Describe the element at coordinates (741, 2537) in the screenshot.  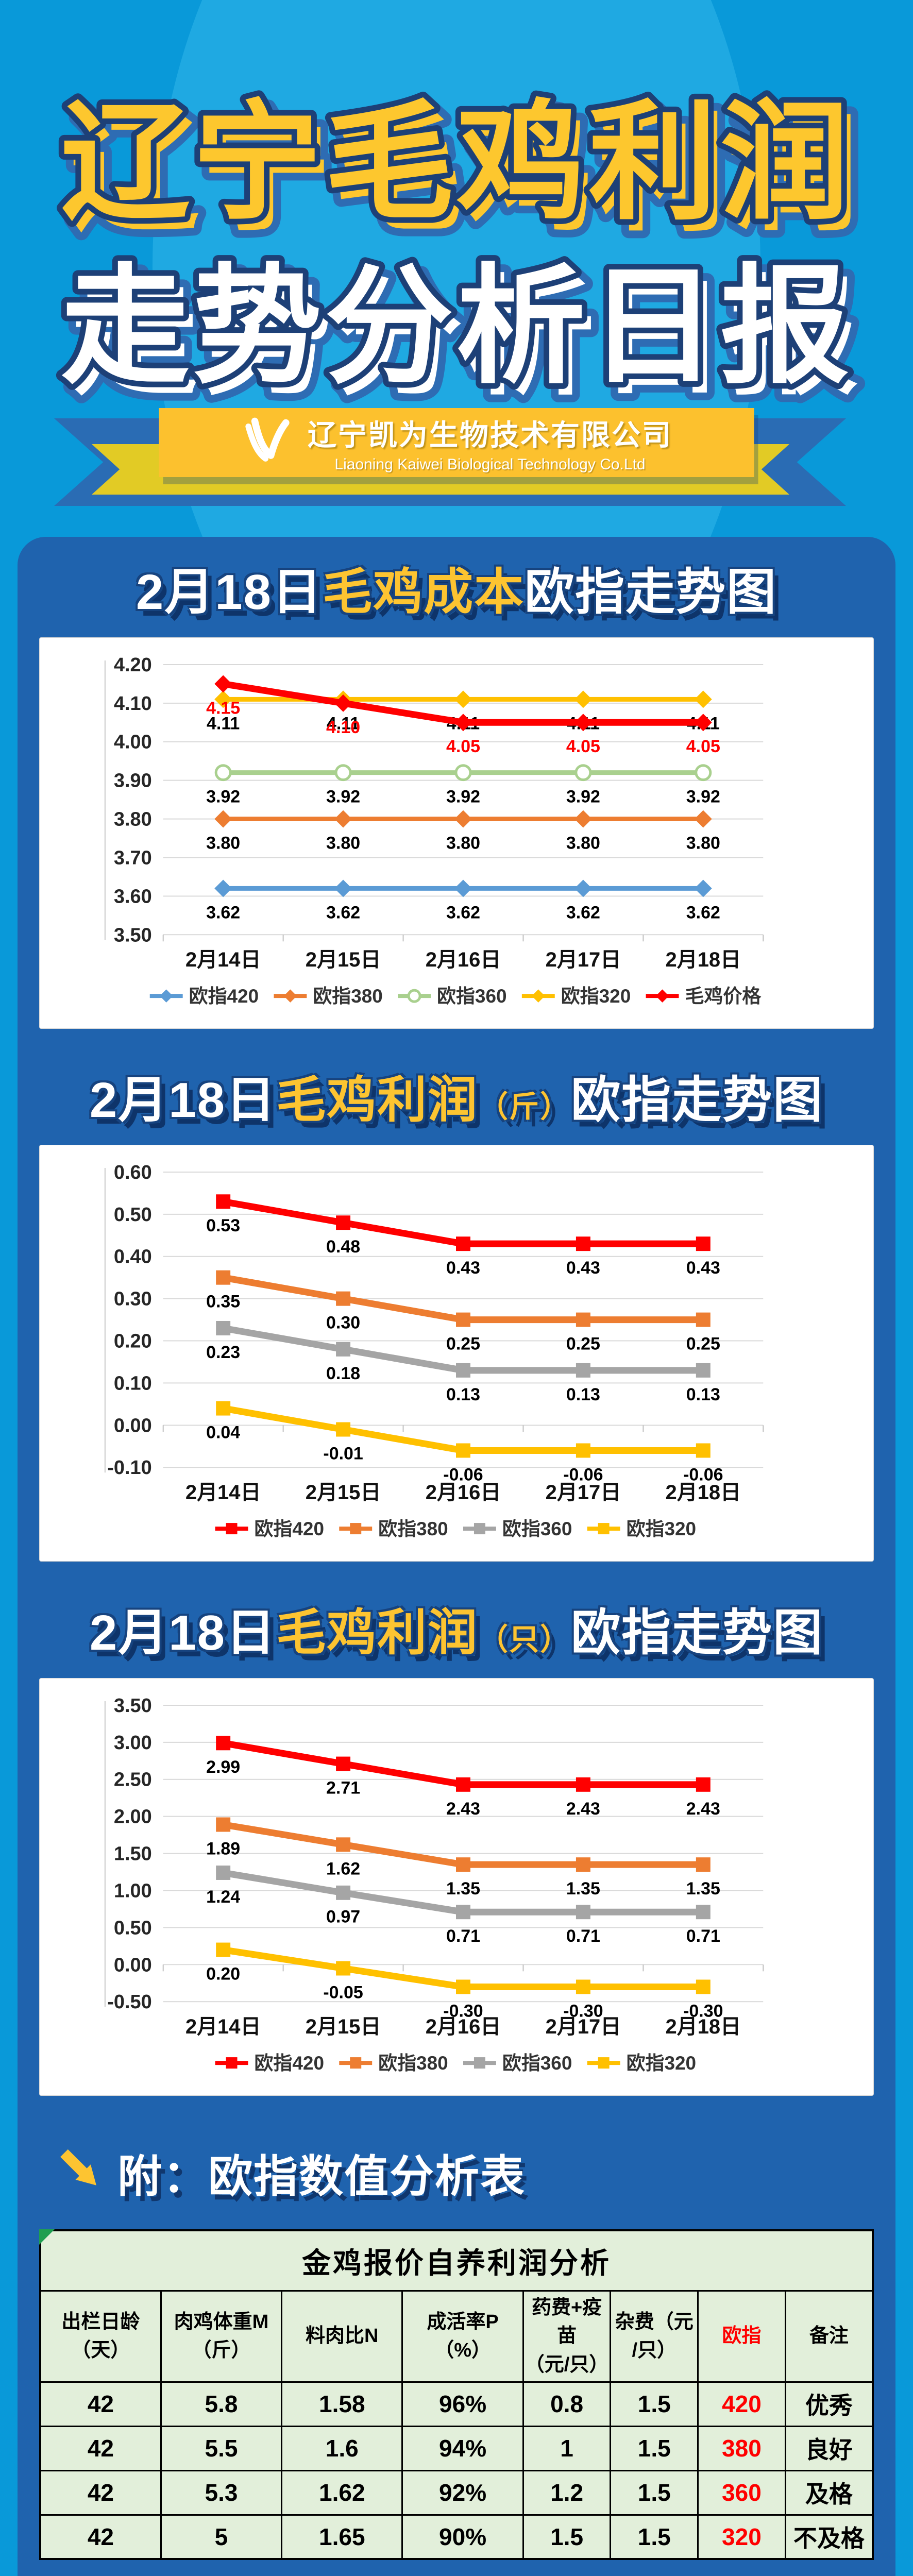
I see `table-cell: 320` at that location.